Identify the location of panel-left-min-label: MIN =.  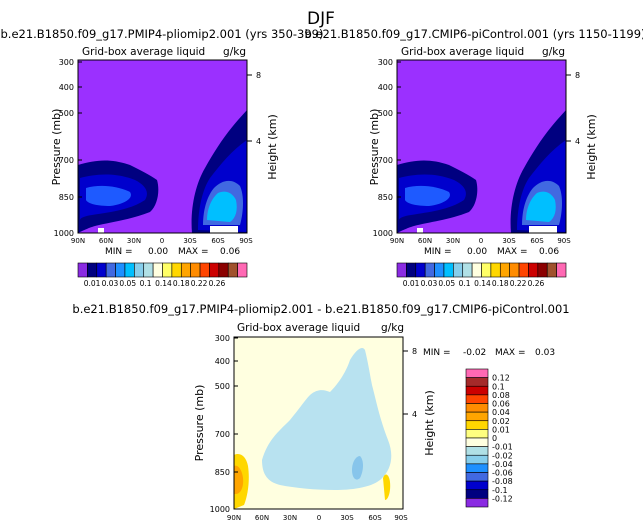
(119, 252).